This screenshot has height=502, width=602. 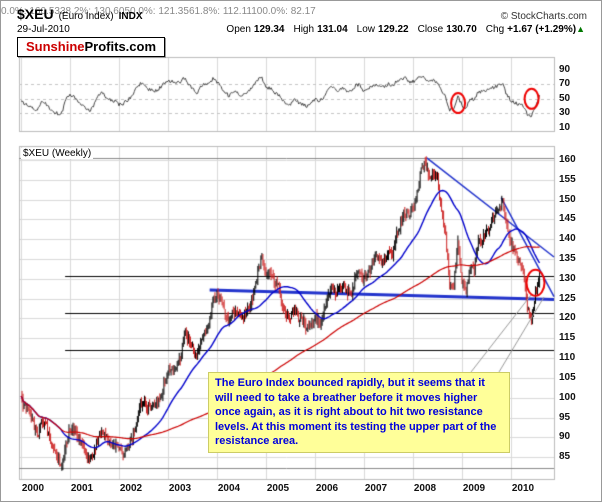 I want to click on price-axis-tick: 95, so click(x=565, y=417).